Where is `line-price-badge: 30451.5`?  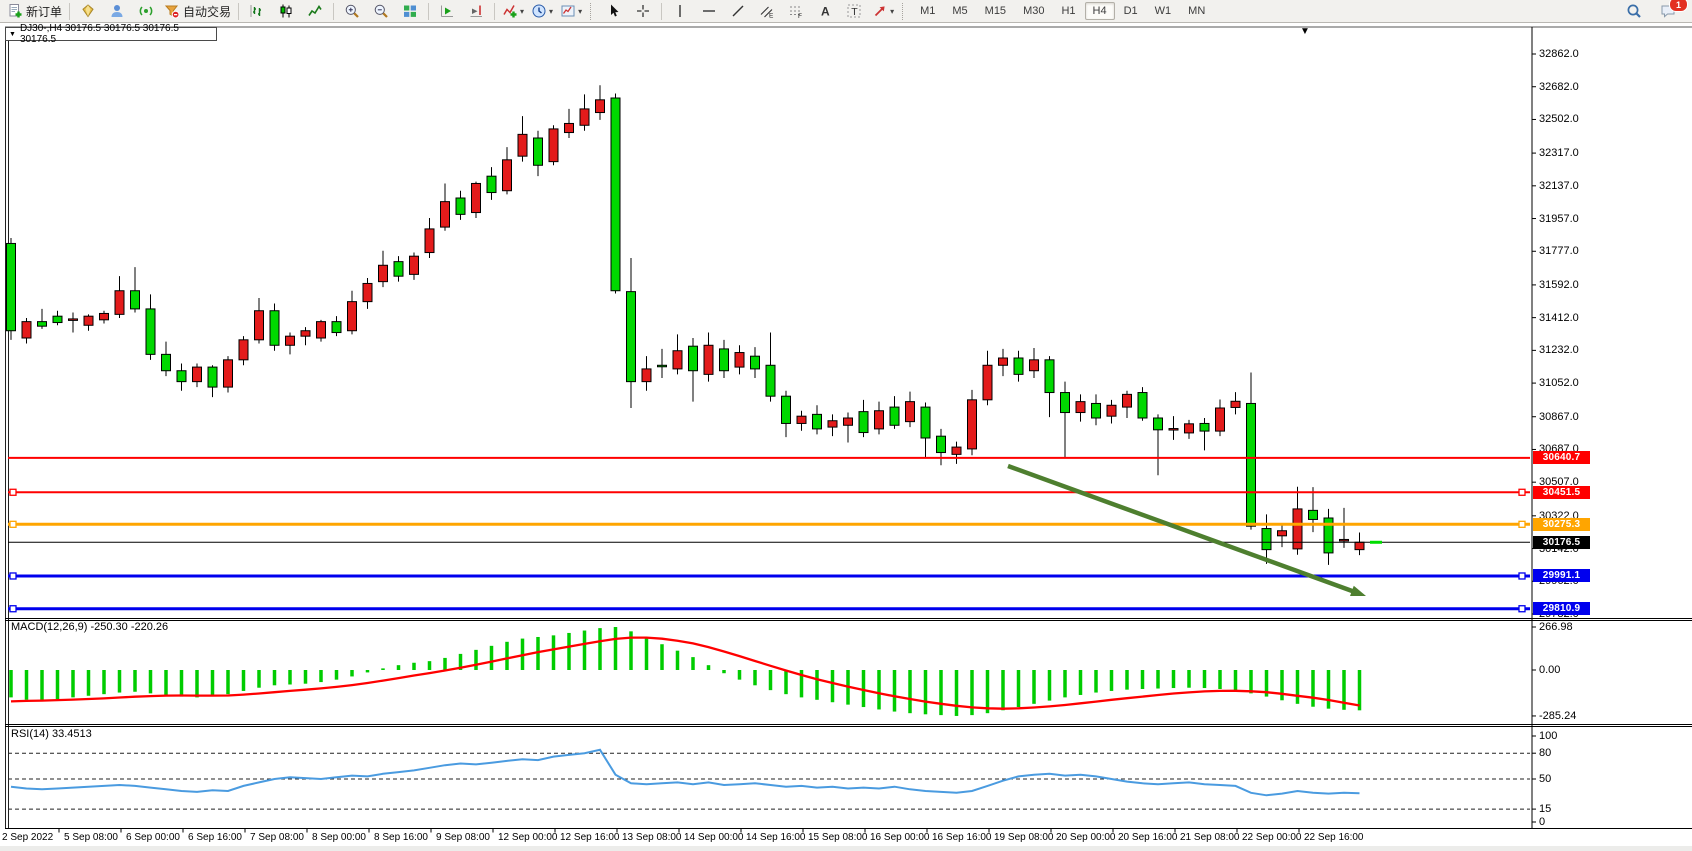 line-price-badge: 30451.5 is located at coordinates (1561, 492).